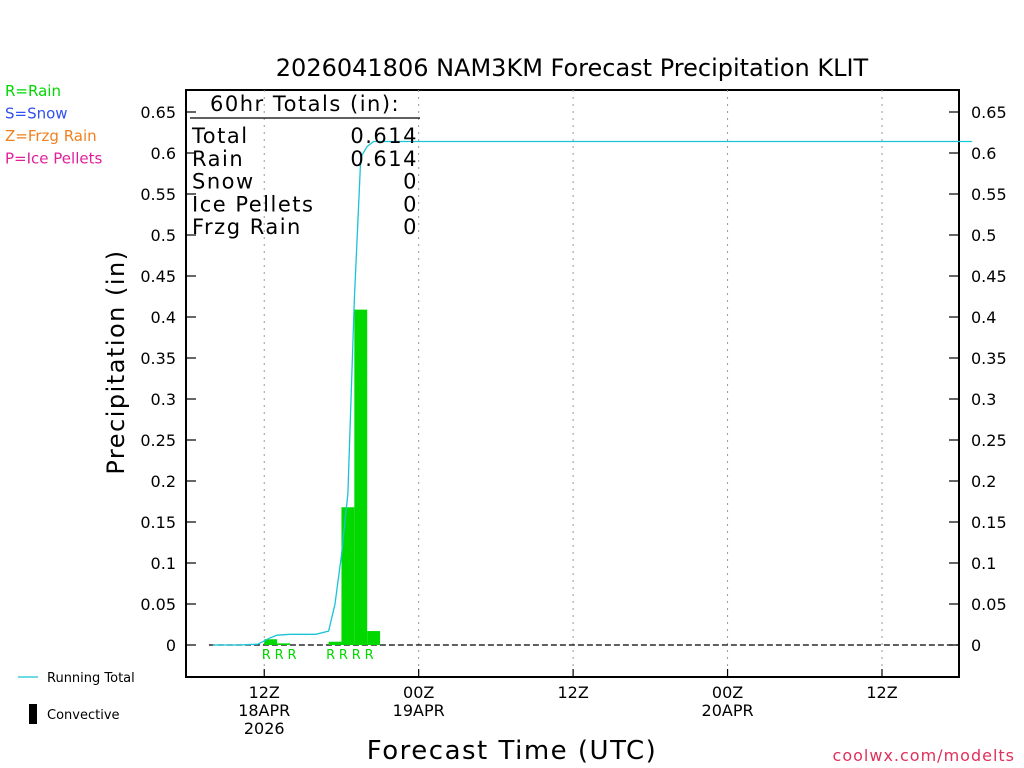  Describe the element at coordinates (91, 678) in the screenshot. I see `running-total-legend-label: Running Total` at that location.